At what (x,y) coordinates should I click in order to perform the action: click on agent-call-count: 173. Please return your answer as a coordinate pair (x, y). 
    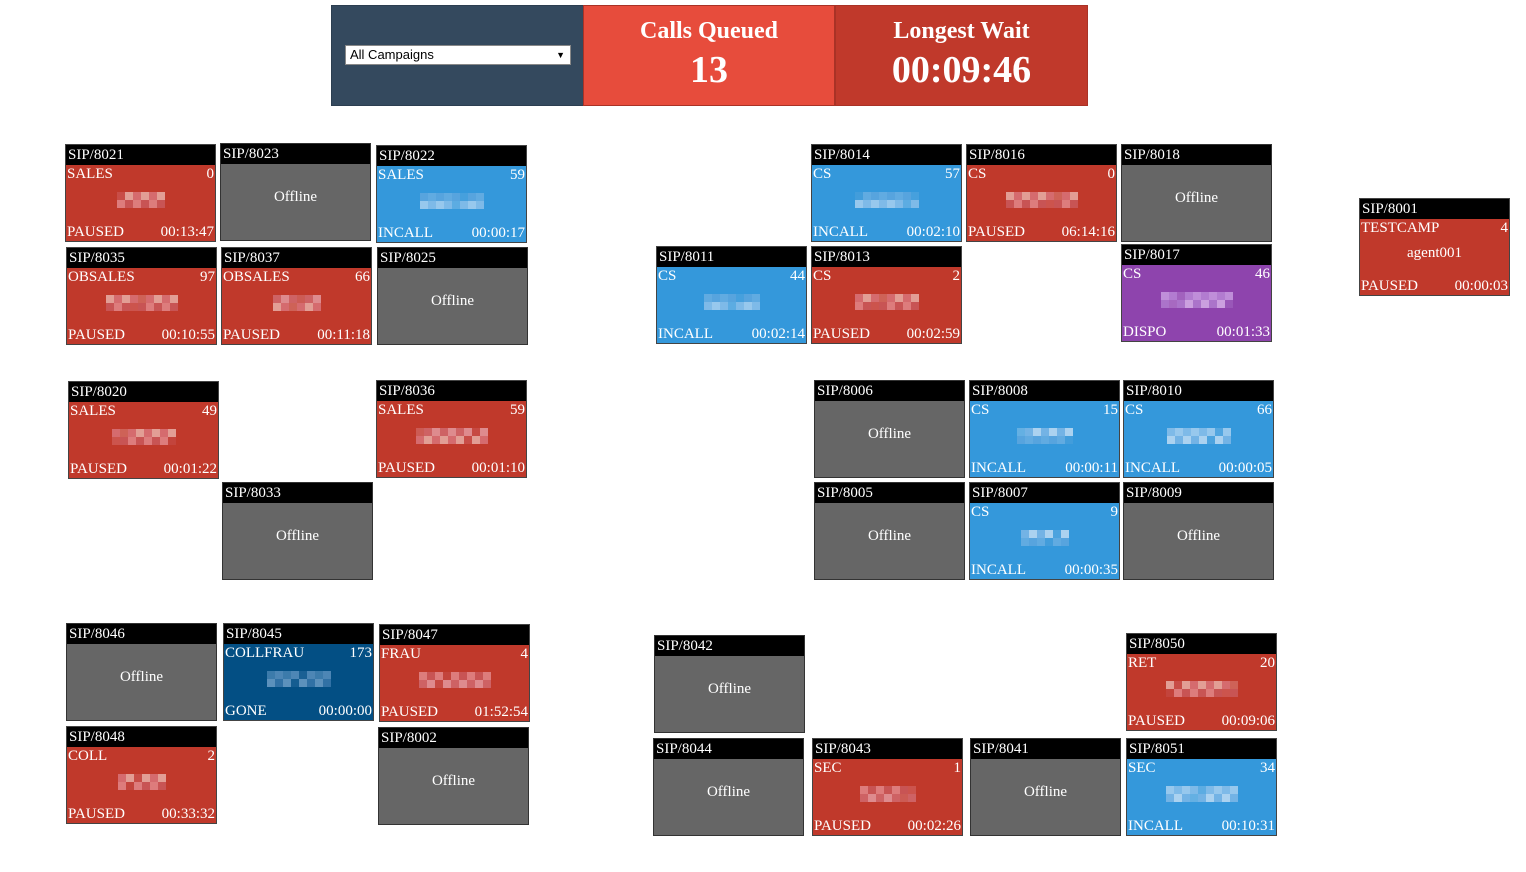
    Looking at the image, I should click on (361, 653).